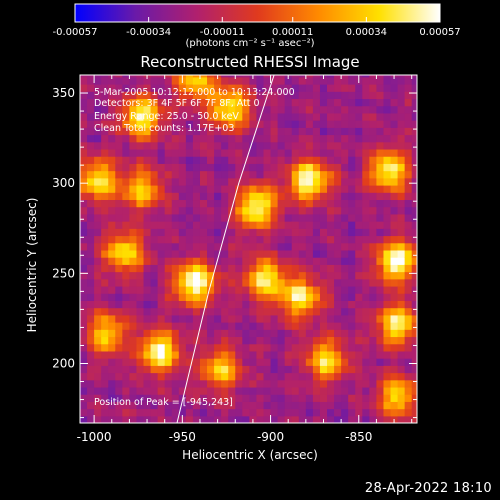 Image resolution: width=500 pixels, height=500 pixels. Describe the element at coordinates (194, 92) in the screenshot. I see `annotation-time-range: 5-Mar-2005 10:12:12.000 to 10:13:24.000` at that location.